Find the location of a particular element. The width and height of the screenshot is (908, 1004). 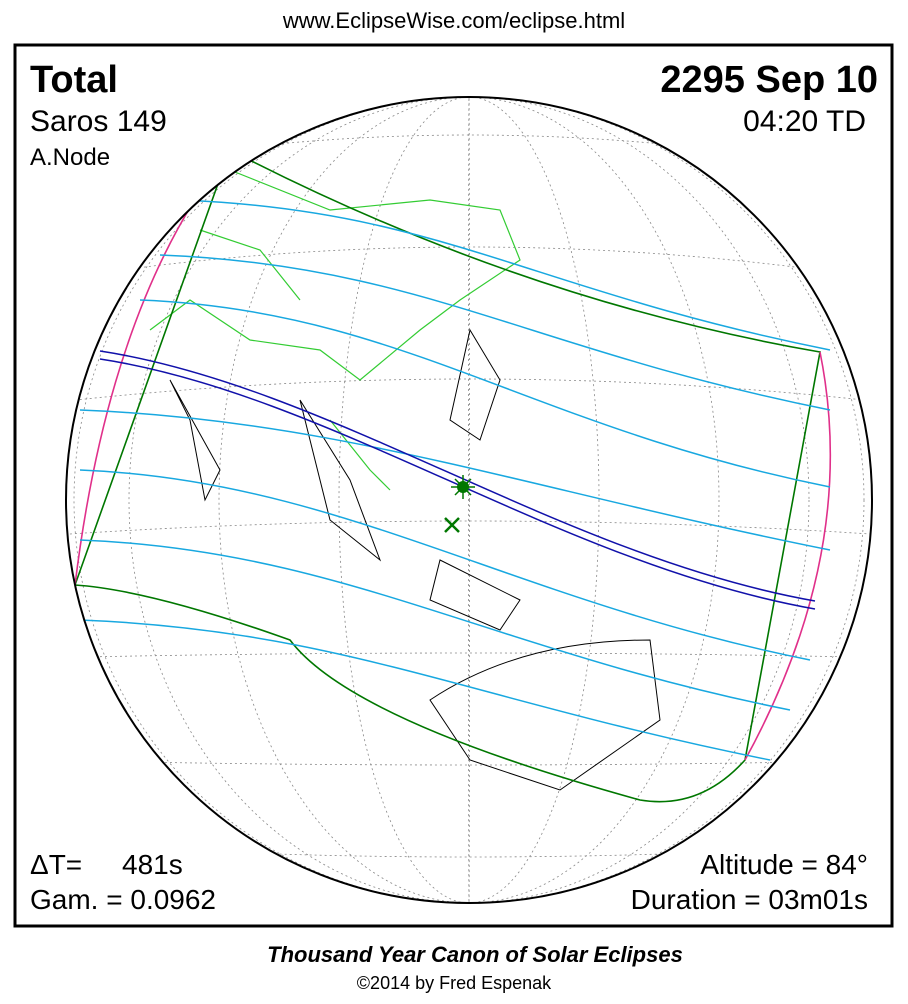

meridian is located at coordinates (469, 500).